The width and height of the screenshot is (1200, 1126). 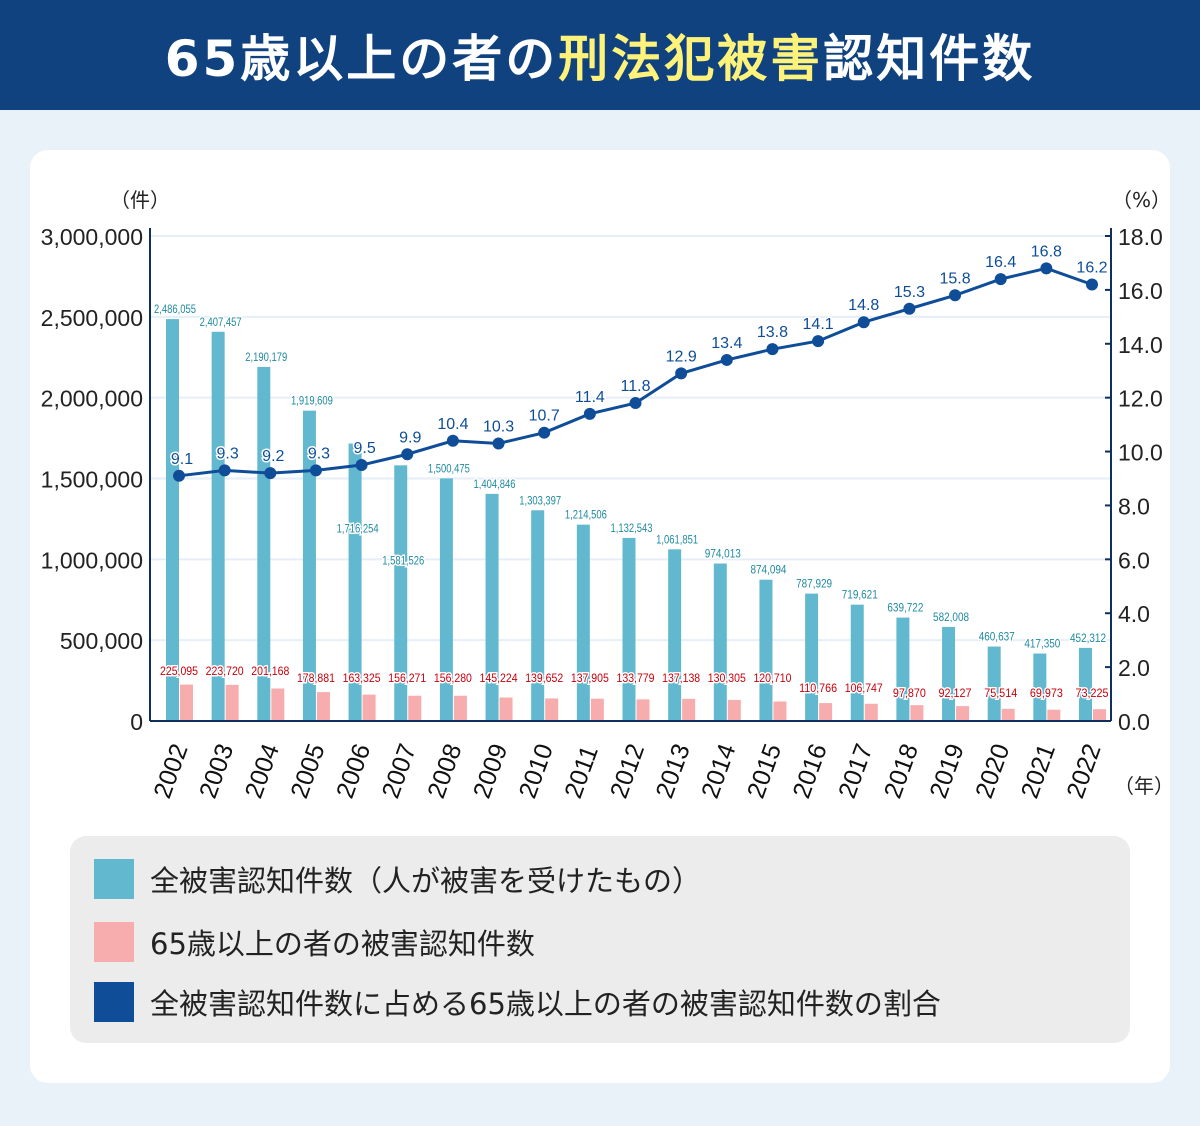 What do you see at coordinates (495, 484) in the screenshot?
I see `bar-total-label: 1,404,846` at bounding box center [495, 484].